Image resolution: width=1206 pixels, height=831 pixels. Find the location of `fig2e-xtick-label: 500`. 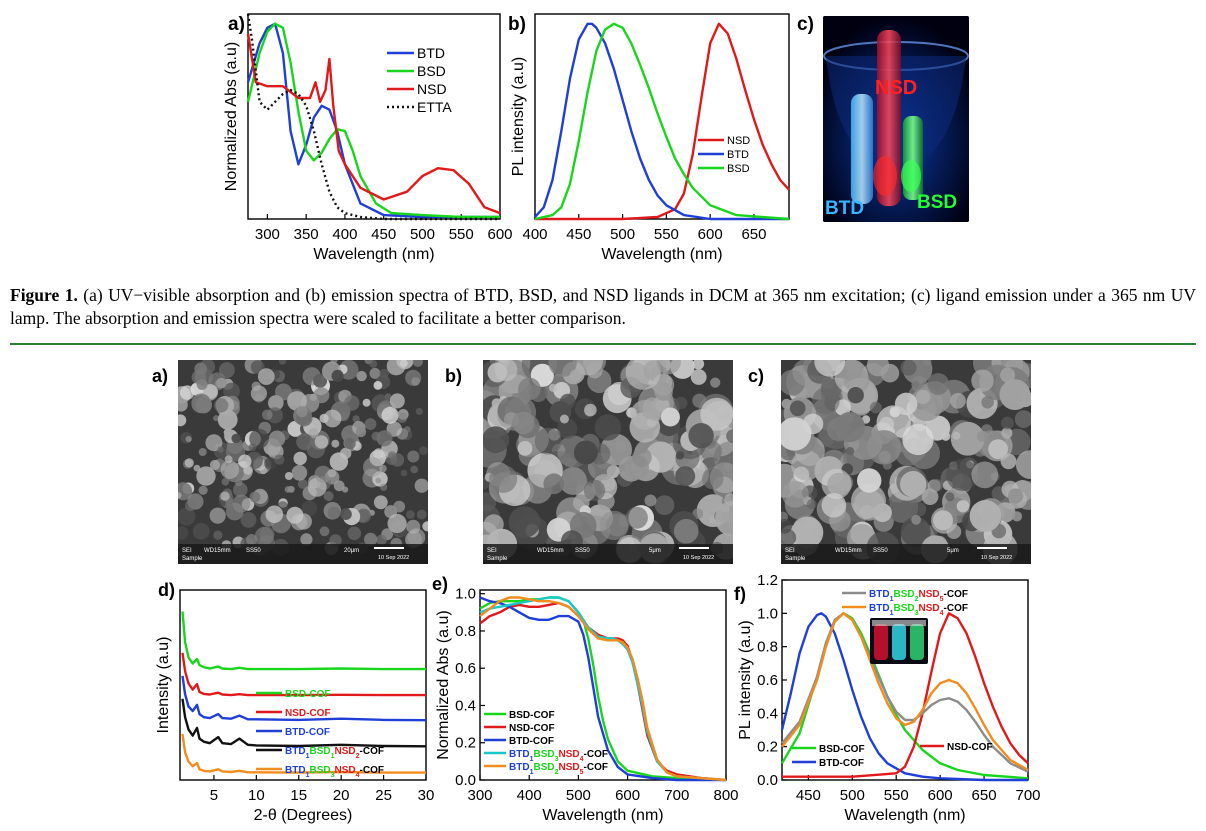

fig2e-xtick-label: 500 is located at coordinates (578, 795).